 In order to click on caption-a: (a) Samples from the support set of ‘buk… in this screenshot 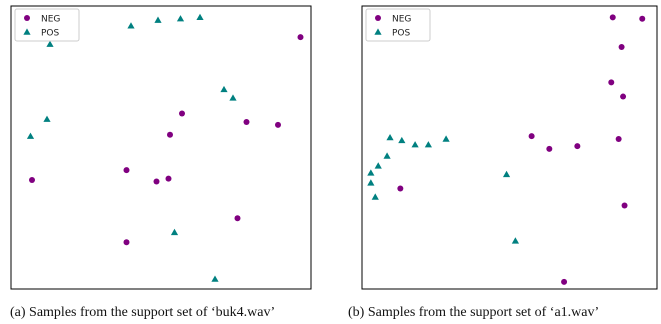, I will do `click(143, 312)`.